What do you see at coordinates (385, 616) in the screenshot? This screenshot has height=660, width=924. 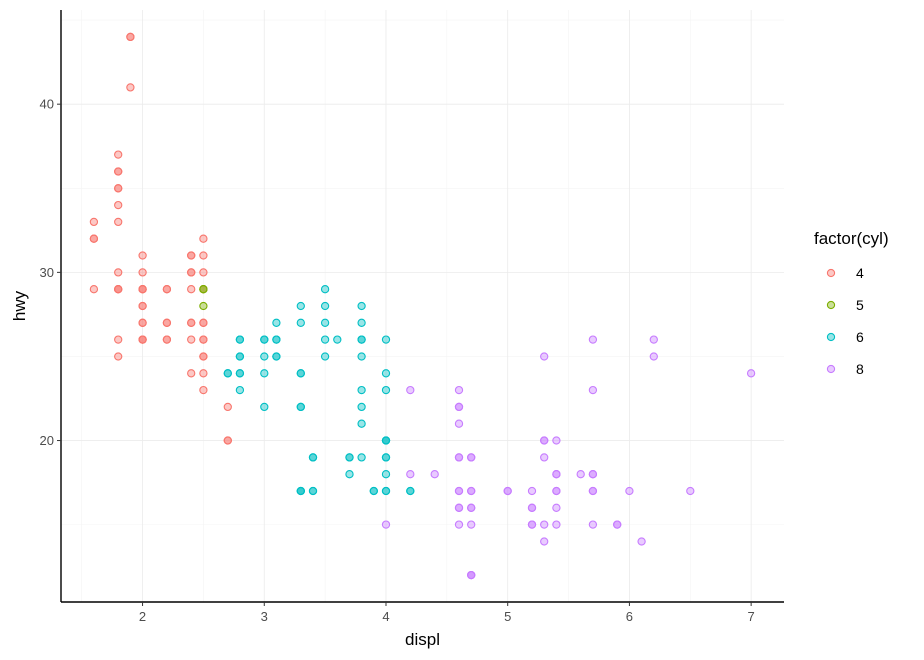 I see `x-tick-label: 4` at bounding box center [385, 616].